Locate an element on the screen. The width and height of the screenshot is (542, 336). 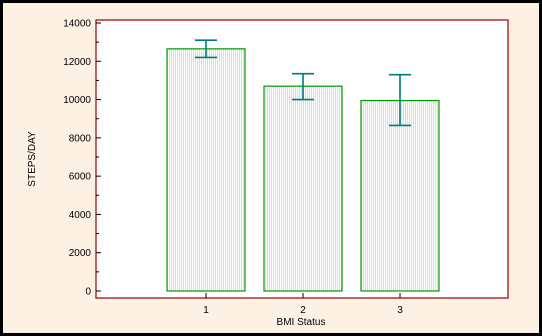
x-axis: 1 2 3 is located at coordinates (303, 304).